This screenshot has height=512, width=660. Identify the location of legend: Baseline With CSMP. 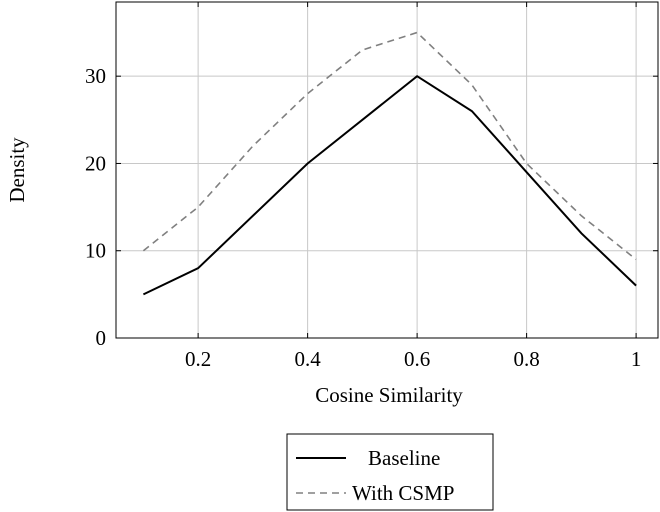
(390, 472).